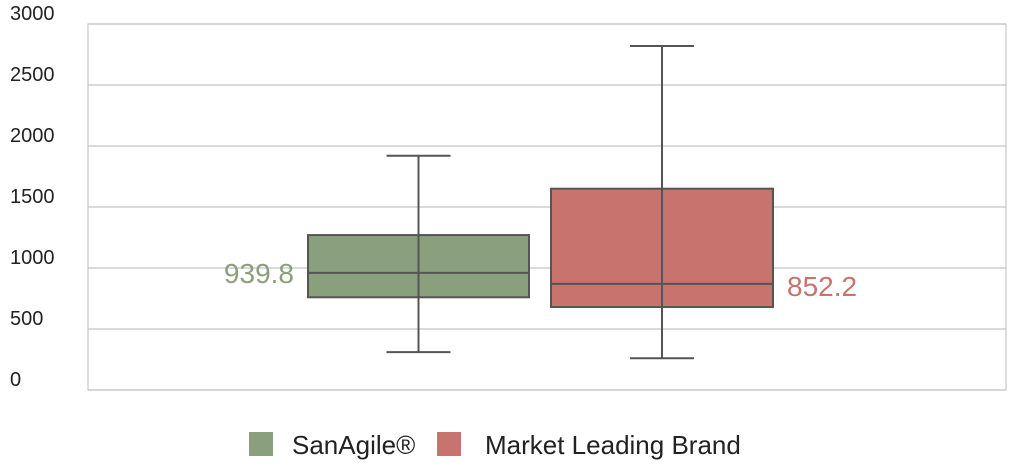 The height and width of the screenshot is (468, 1012). I want to click on y-tick-label: 3000, so click(32, 14).